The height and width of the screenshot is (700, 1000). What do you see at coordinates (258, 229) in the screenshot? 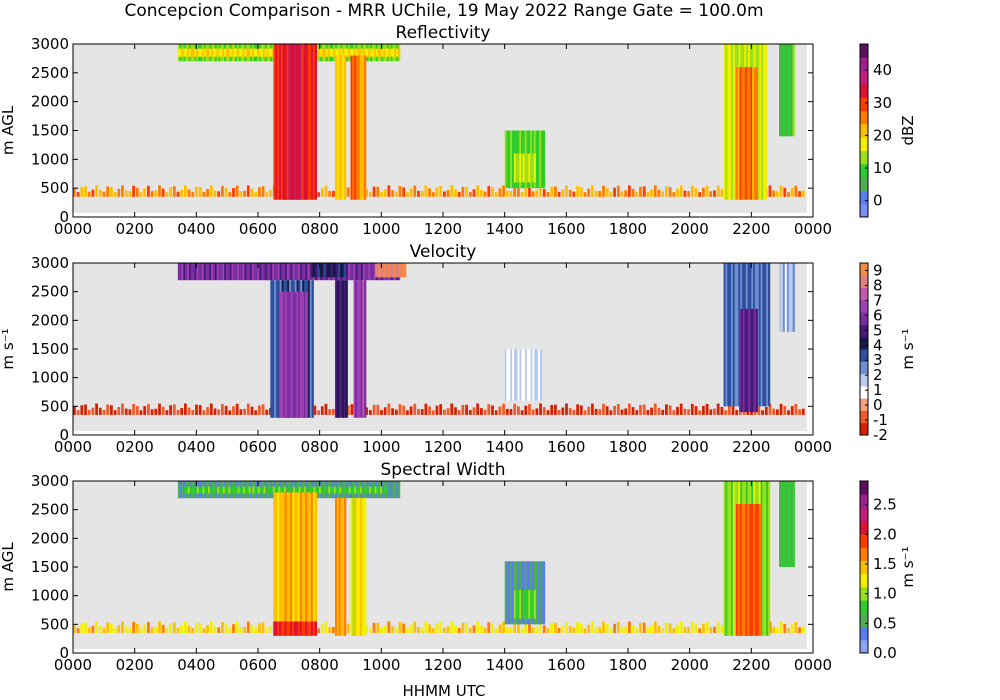
I see `reflectivity-x-tick-label: 0600` at bounding box center [258, 229].